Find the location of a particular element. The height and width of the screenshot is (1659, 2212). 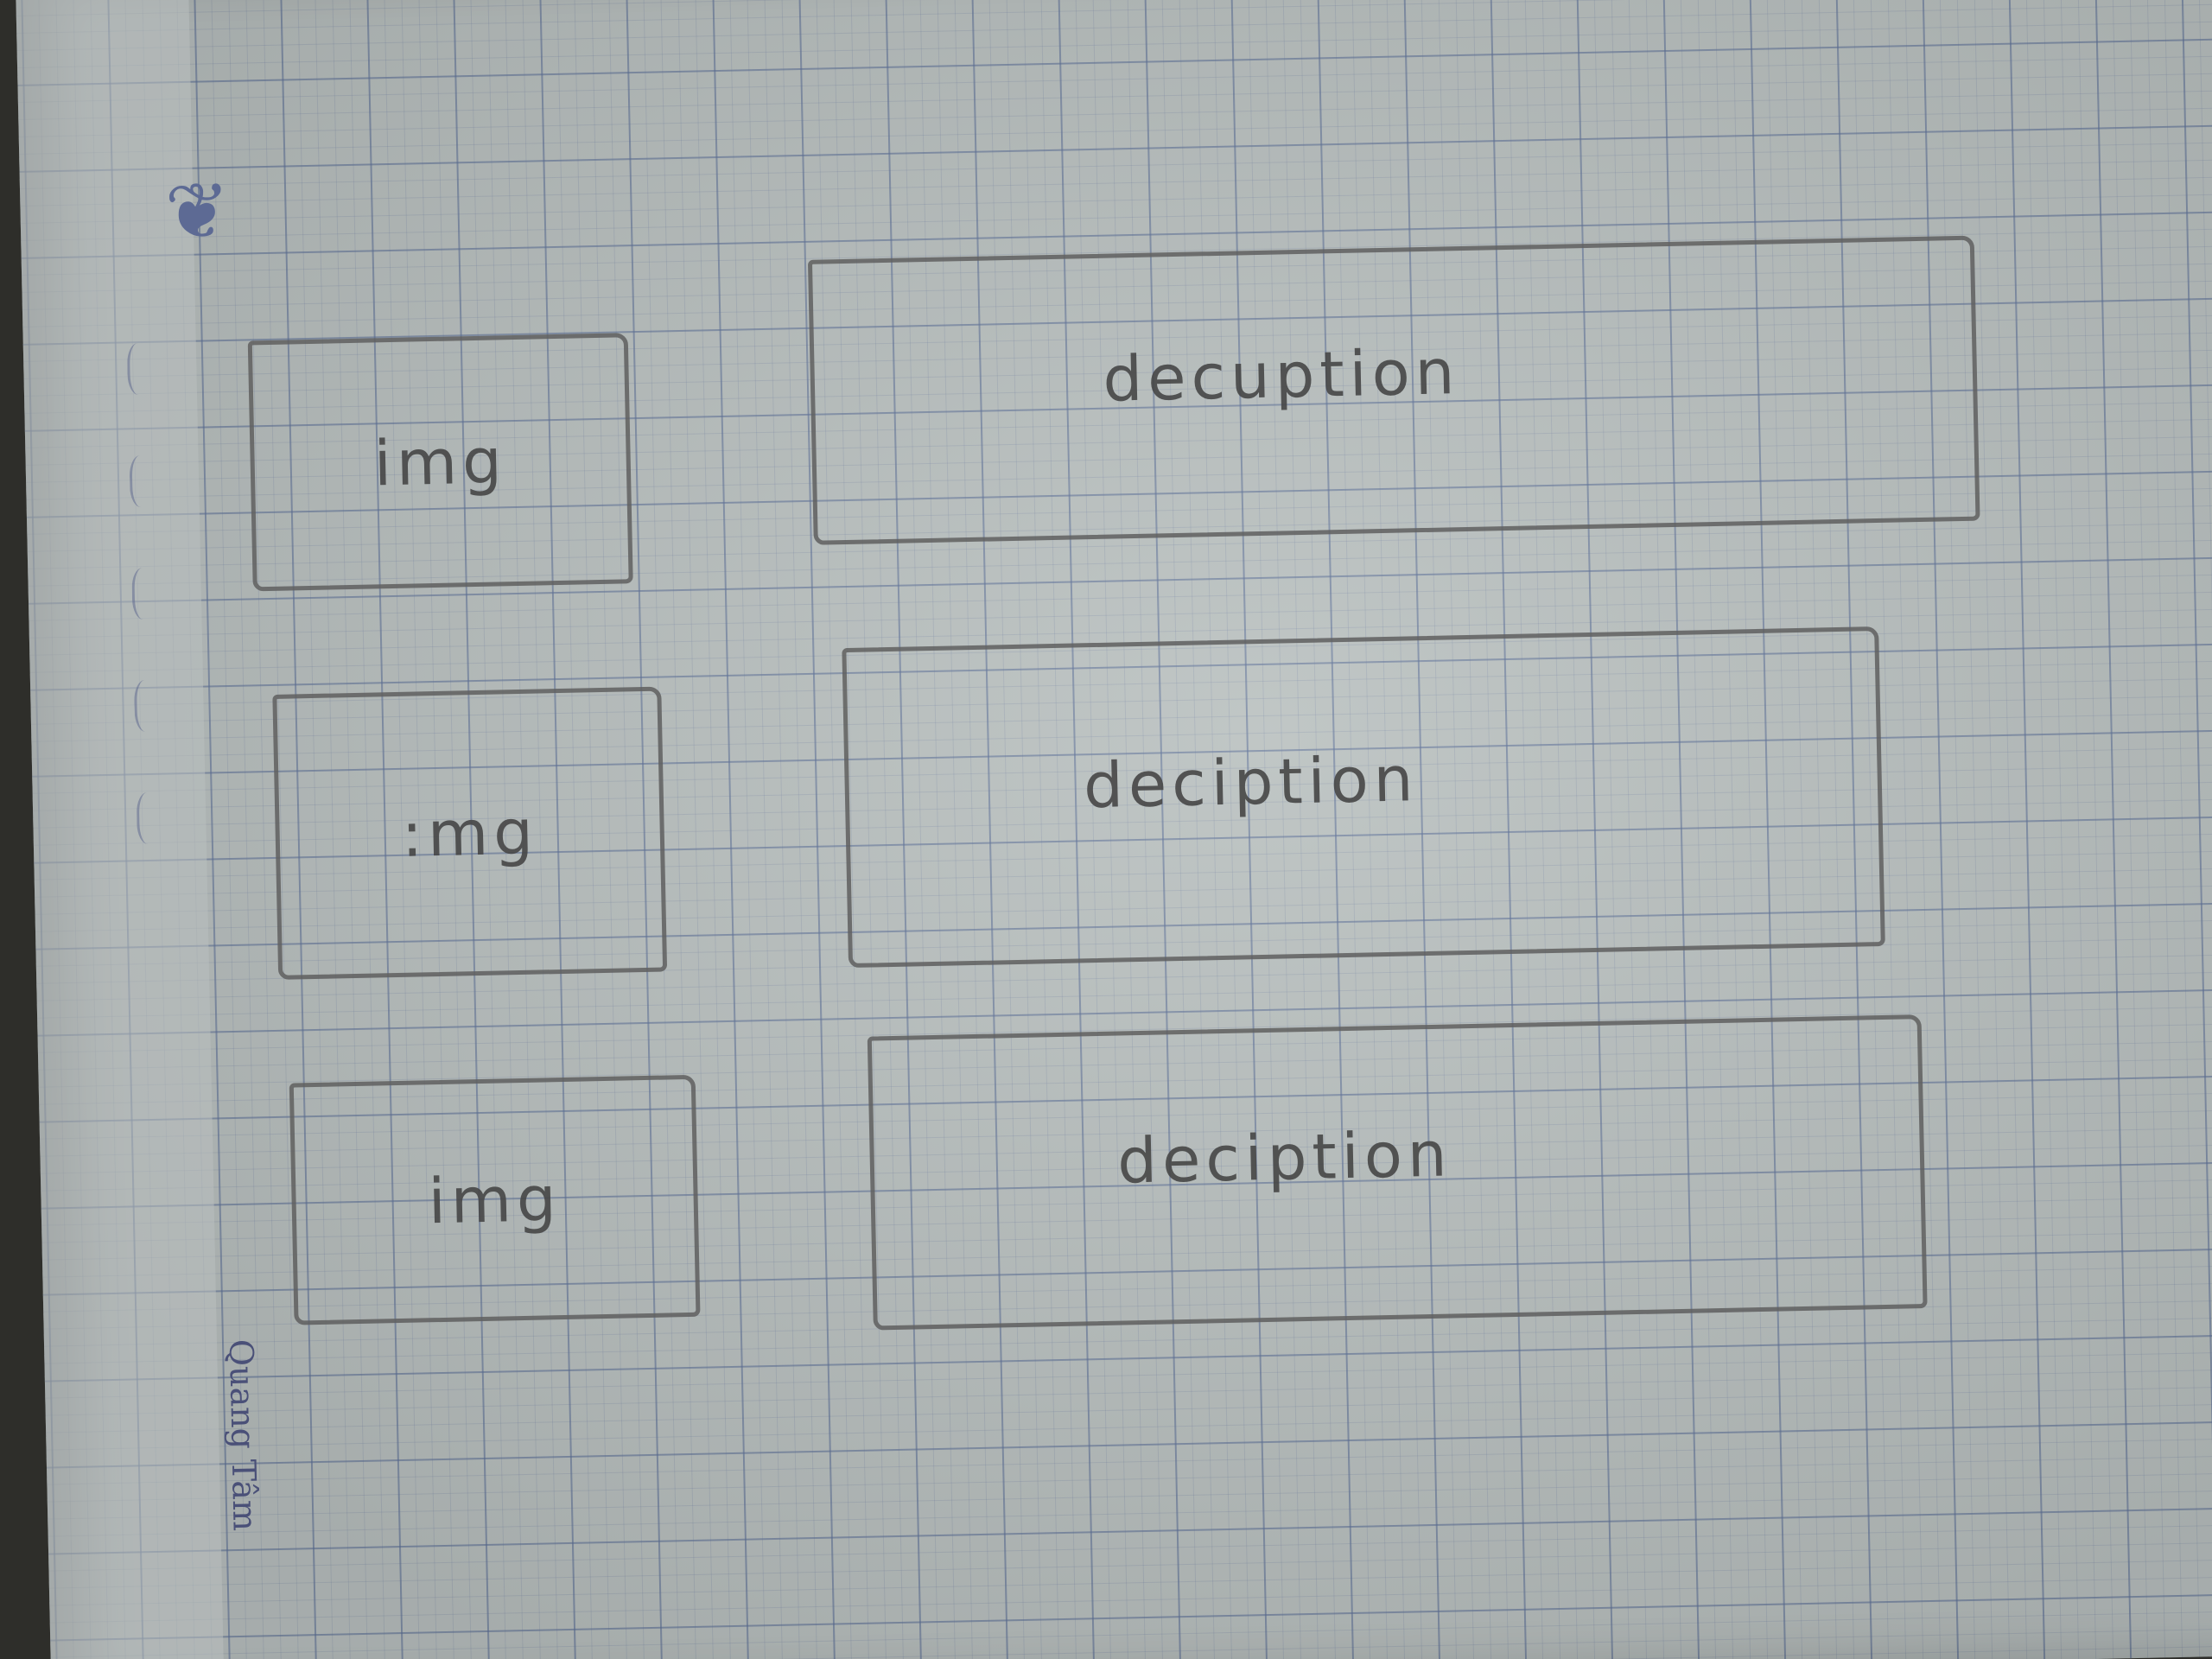

notebook-logo-icon: ❦ is located at coordinates (197, 211).